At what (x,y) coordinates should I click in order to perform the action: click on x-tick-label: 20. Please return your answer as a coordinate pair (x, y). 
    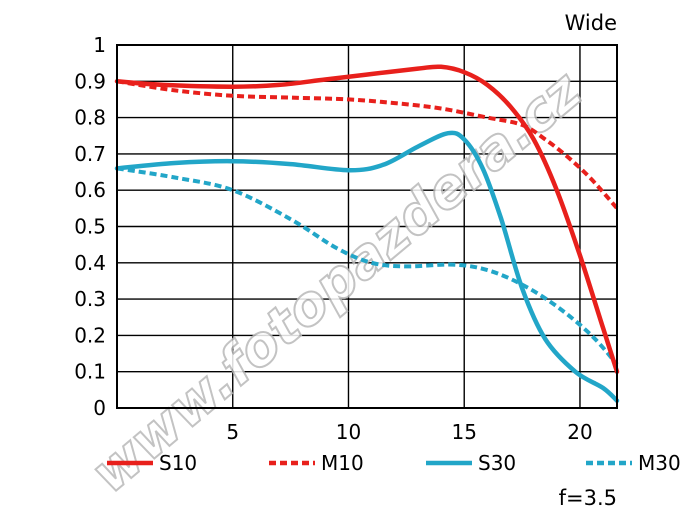
    Looking at the image, I should click on (579, 432).